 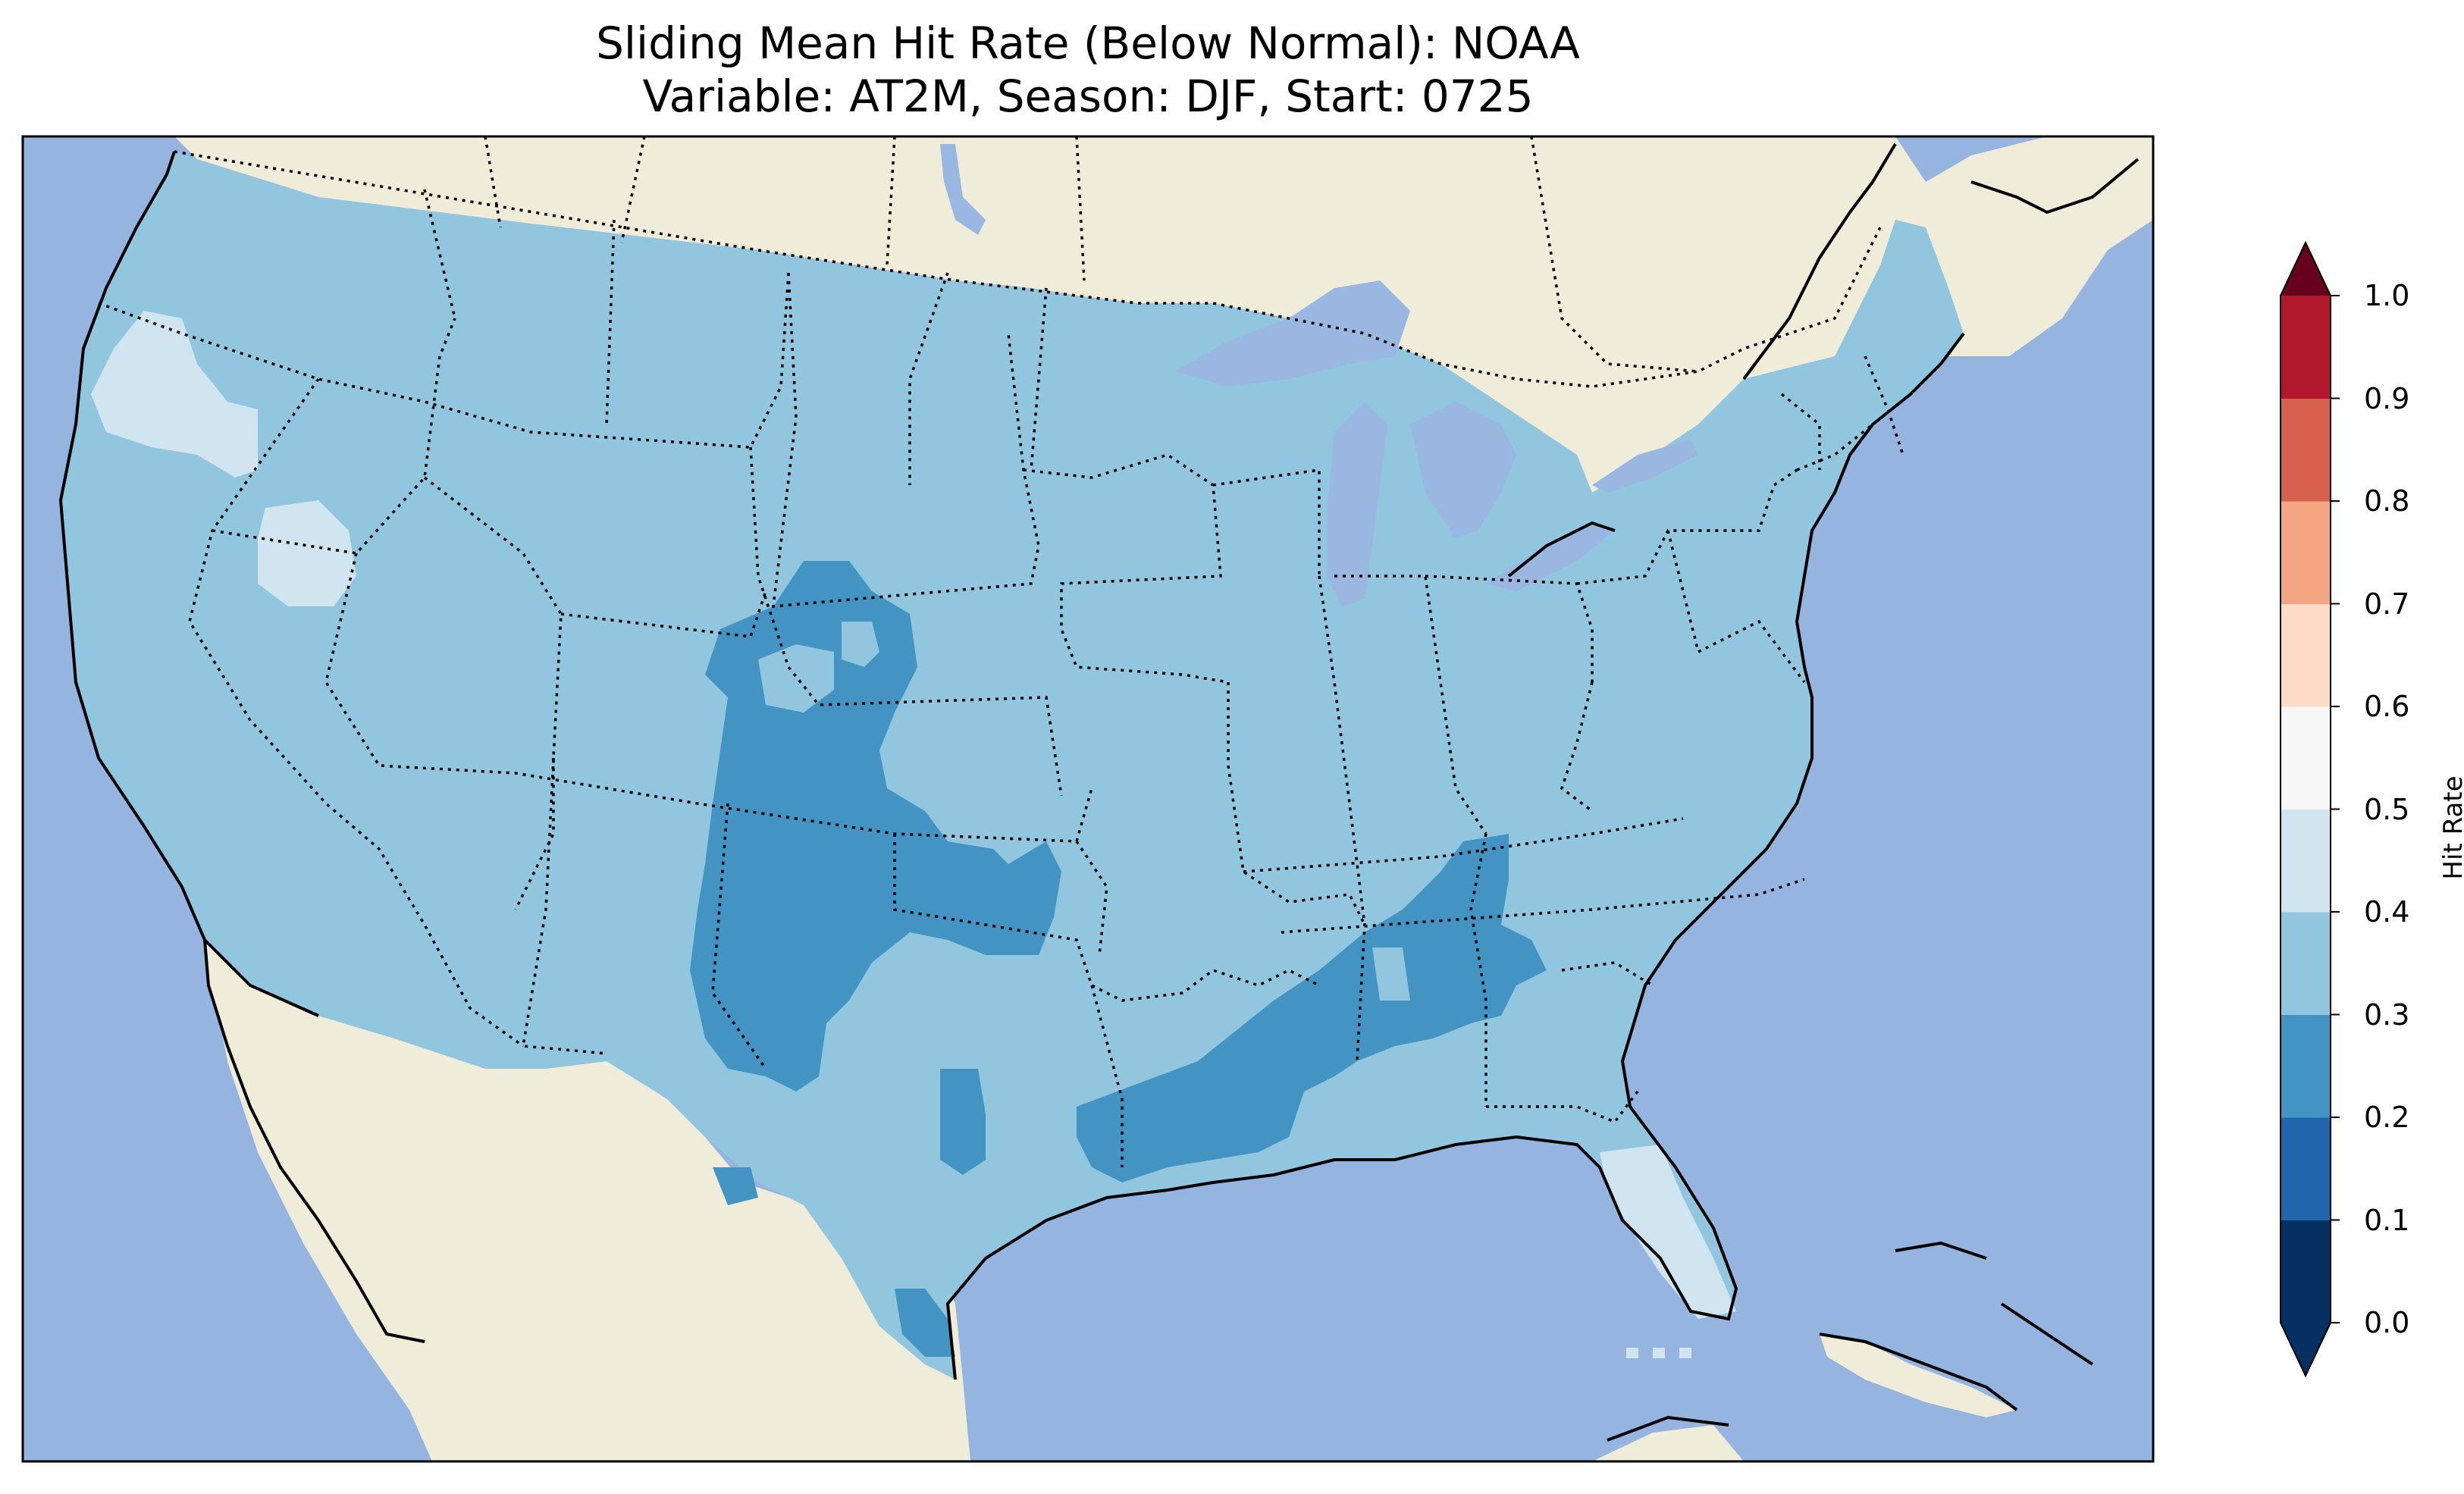 I want to click on south-texas-low-region, so click(x=925, y=1323).